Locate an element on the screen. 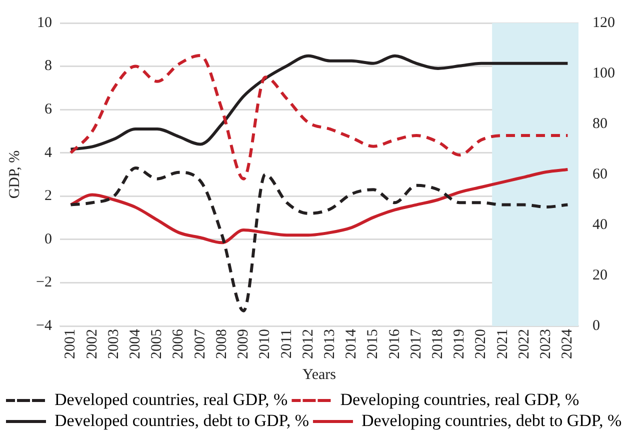  y2-tick-label: 120 is located at coordinates (603, 22).